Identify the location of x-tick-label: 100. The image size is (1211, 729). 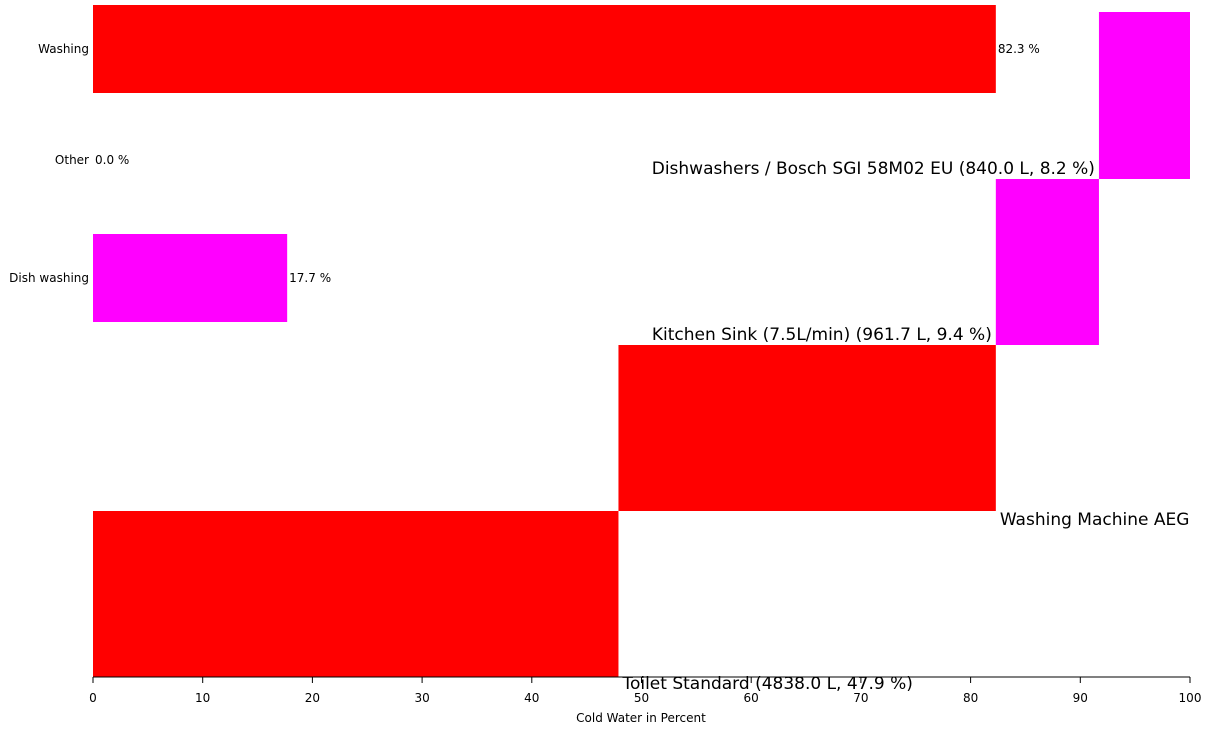
(1190, 698).